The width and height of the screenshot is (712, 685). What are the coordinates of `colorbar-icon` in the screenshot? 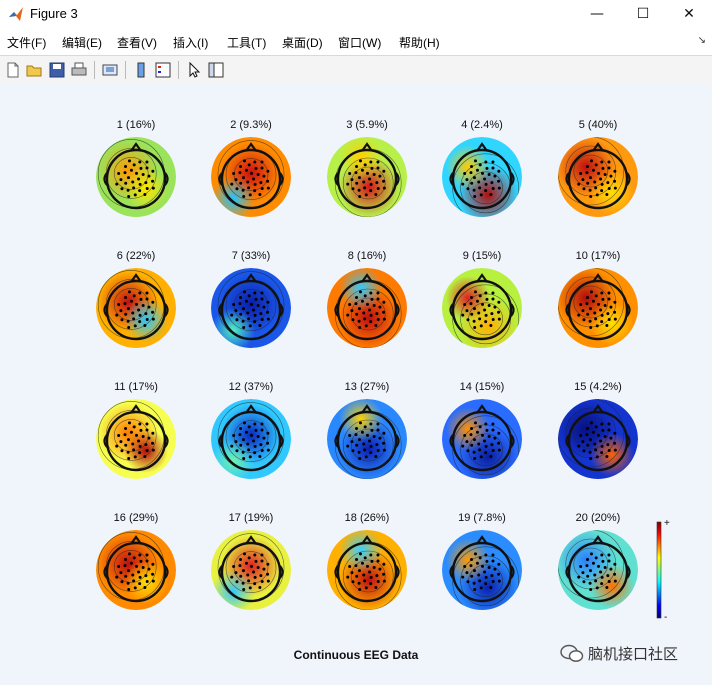 It's located at (141, 70).